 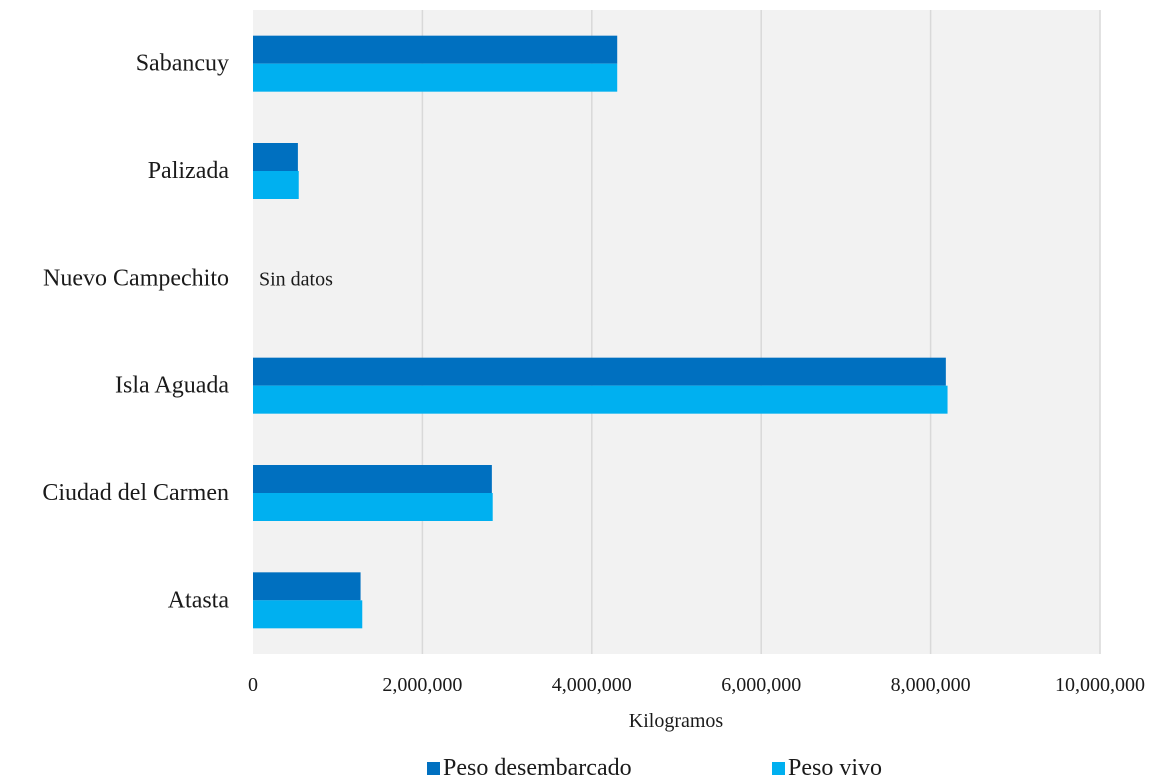 I want to click on category-label: Isla Aguada, so click(x=172, y=386).